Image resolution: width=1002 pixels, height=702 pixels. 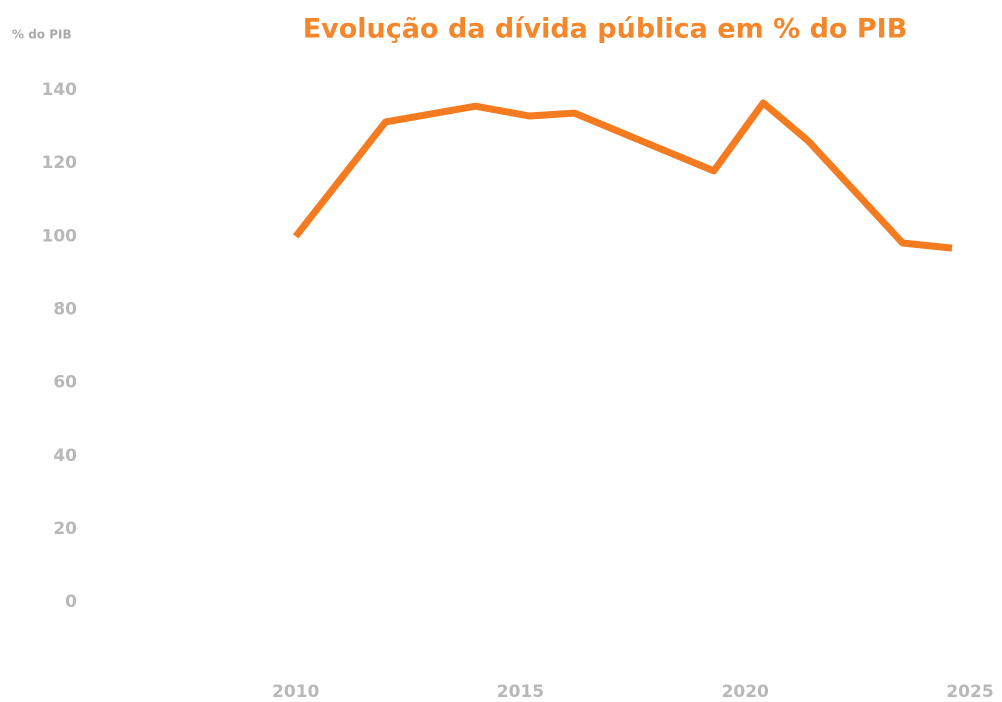 What do you see at coordinates (65, 310) in the screenshot?
I see `y-tick-label: 80` at bounding box center [65, 310].